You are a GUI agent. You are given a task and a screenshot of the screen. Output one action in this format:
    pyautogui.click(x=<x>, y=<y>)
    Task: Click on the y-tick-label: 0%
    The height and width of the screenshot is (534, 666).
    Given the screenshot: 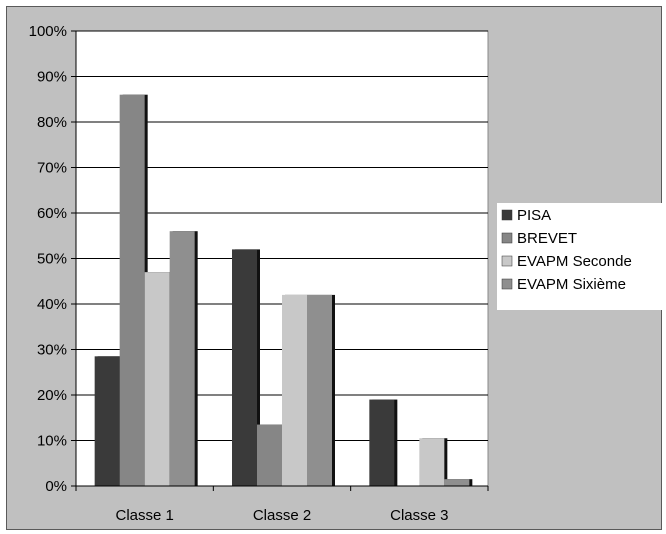 What is the action you would take?
    pyautogui.click(x=56, y=486)
    